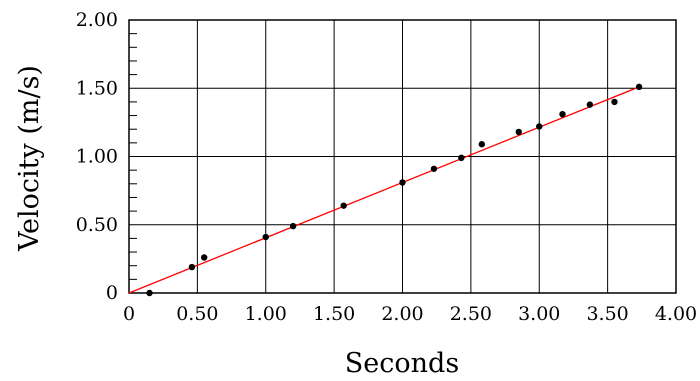 Image resolution: width=700 pixels, height=381 pixels. What do you see at coordinates (197, 314) in the screenshot?
I see `x-tick-label: 0.50` at bounding box center [197, 314].